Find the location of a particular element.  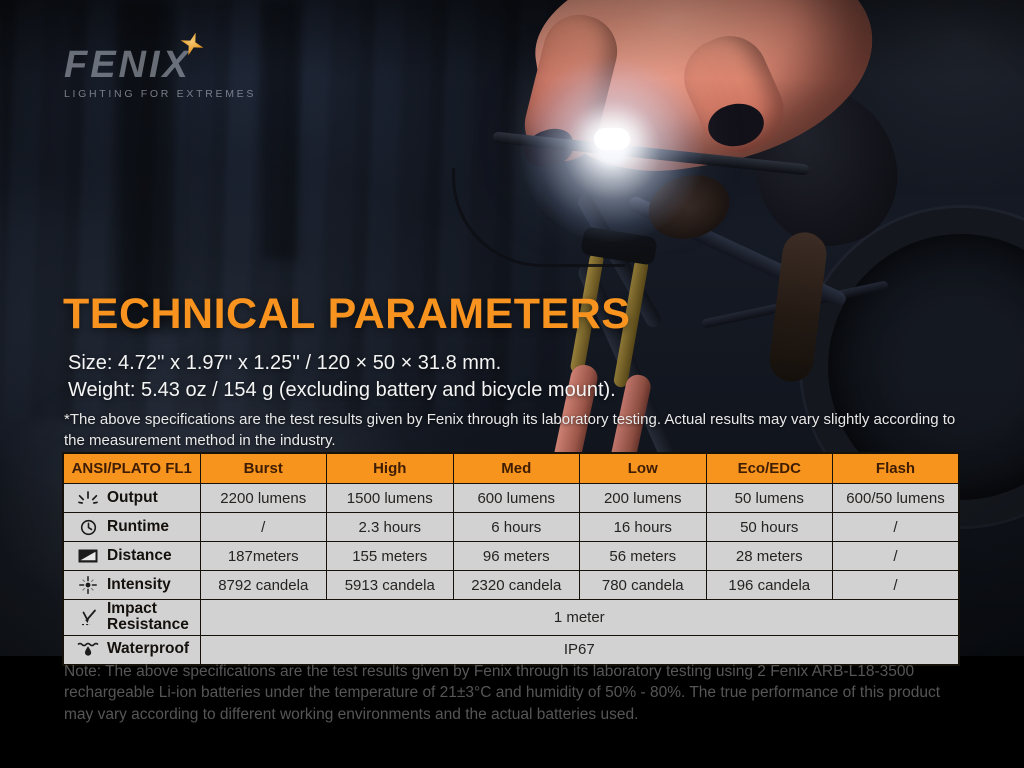

spec-row: Waterproof IP67 is located at coordinates (511, 650).